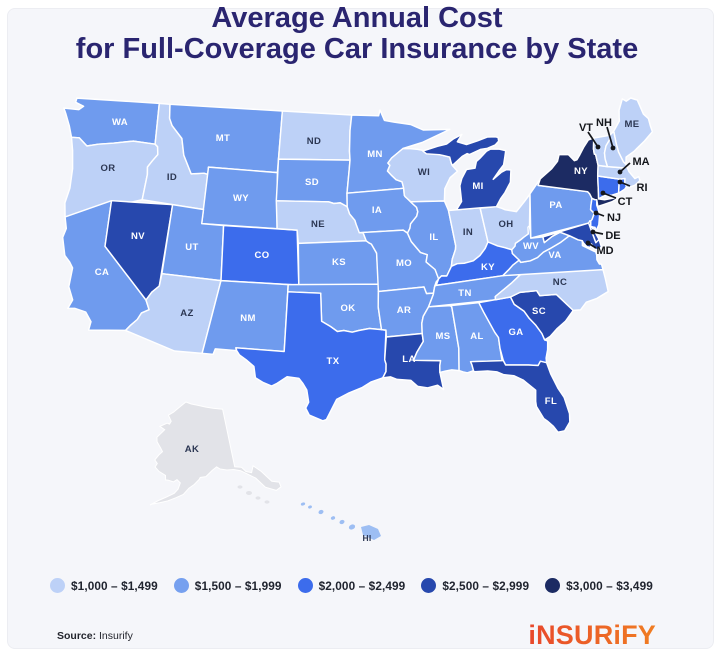 The image size is (720, 658). I want to click on svg-text: RI, so click(642, 188).